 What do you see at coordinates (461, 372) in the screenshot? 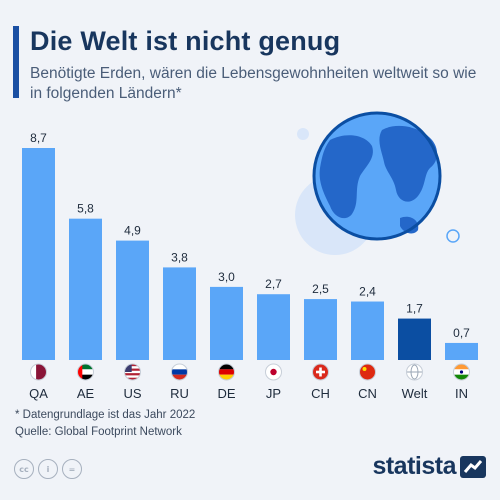
I see `india-flag-icon` at bounding box center [461, 372].